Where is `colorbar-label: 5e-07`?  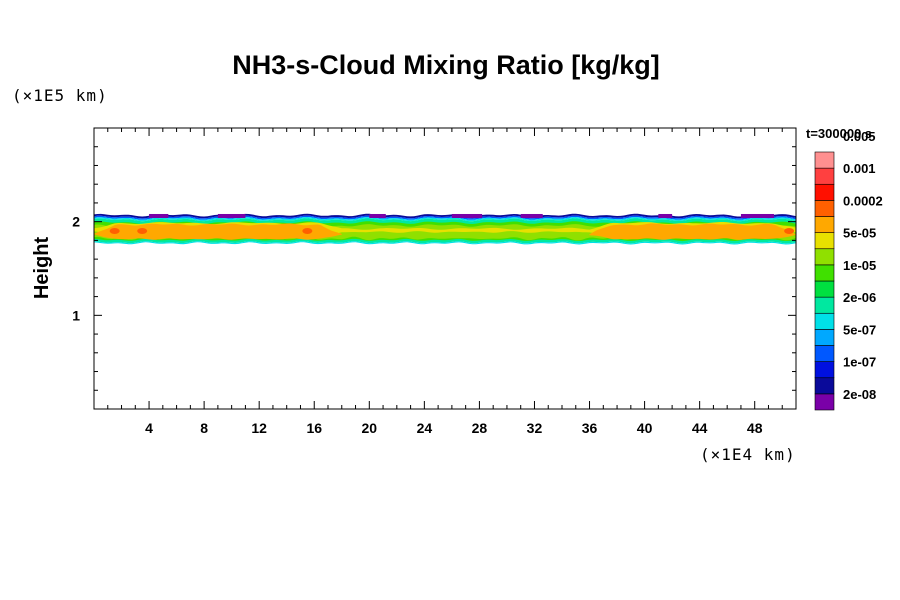 colorbar-label: 5e-07 is located at coordinates (859, 329).